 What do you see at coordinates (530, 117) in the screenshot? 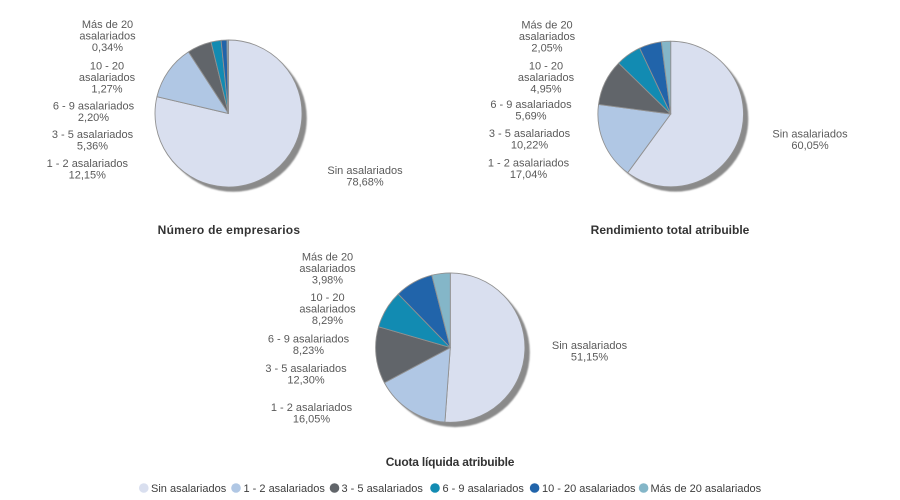
I see `svg-text: 5,69%` at bounding box center [530, 117].